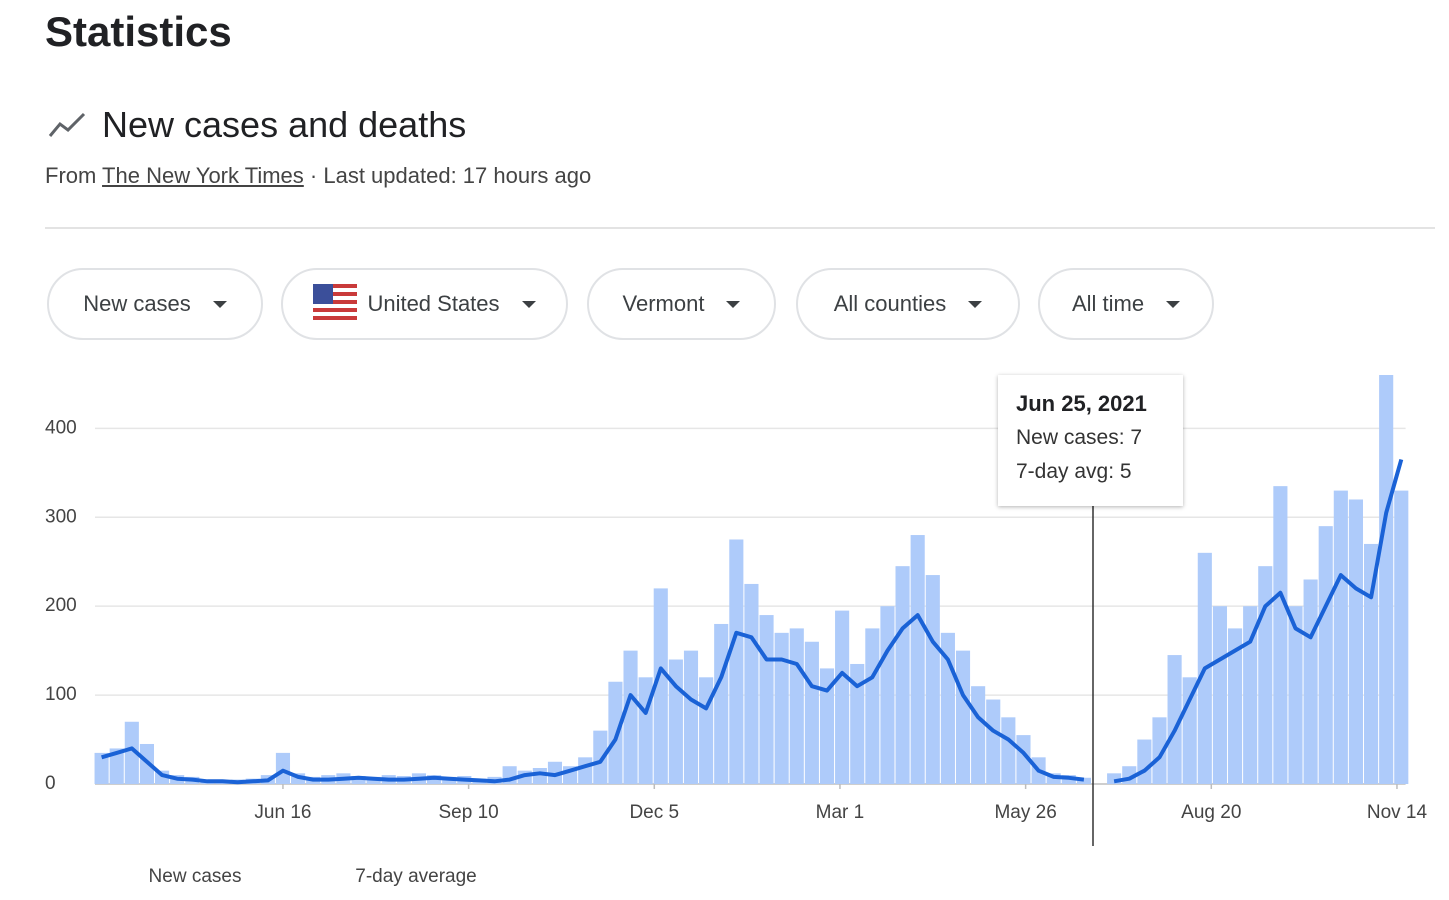 This screenshot has height=900, width=1449. Describe the element at coordinates (1211, 812) in the screenshot. I see `x-tick-label: Aug 20` at that location.